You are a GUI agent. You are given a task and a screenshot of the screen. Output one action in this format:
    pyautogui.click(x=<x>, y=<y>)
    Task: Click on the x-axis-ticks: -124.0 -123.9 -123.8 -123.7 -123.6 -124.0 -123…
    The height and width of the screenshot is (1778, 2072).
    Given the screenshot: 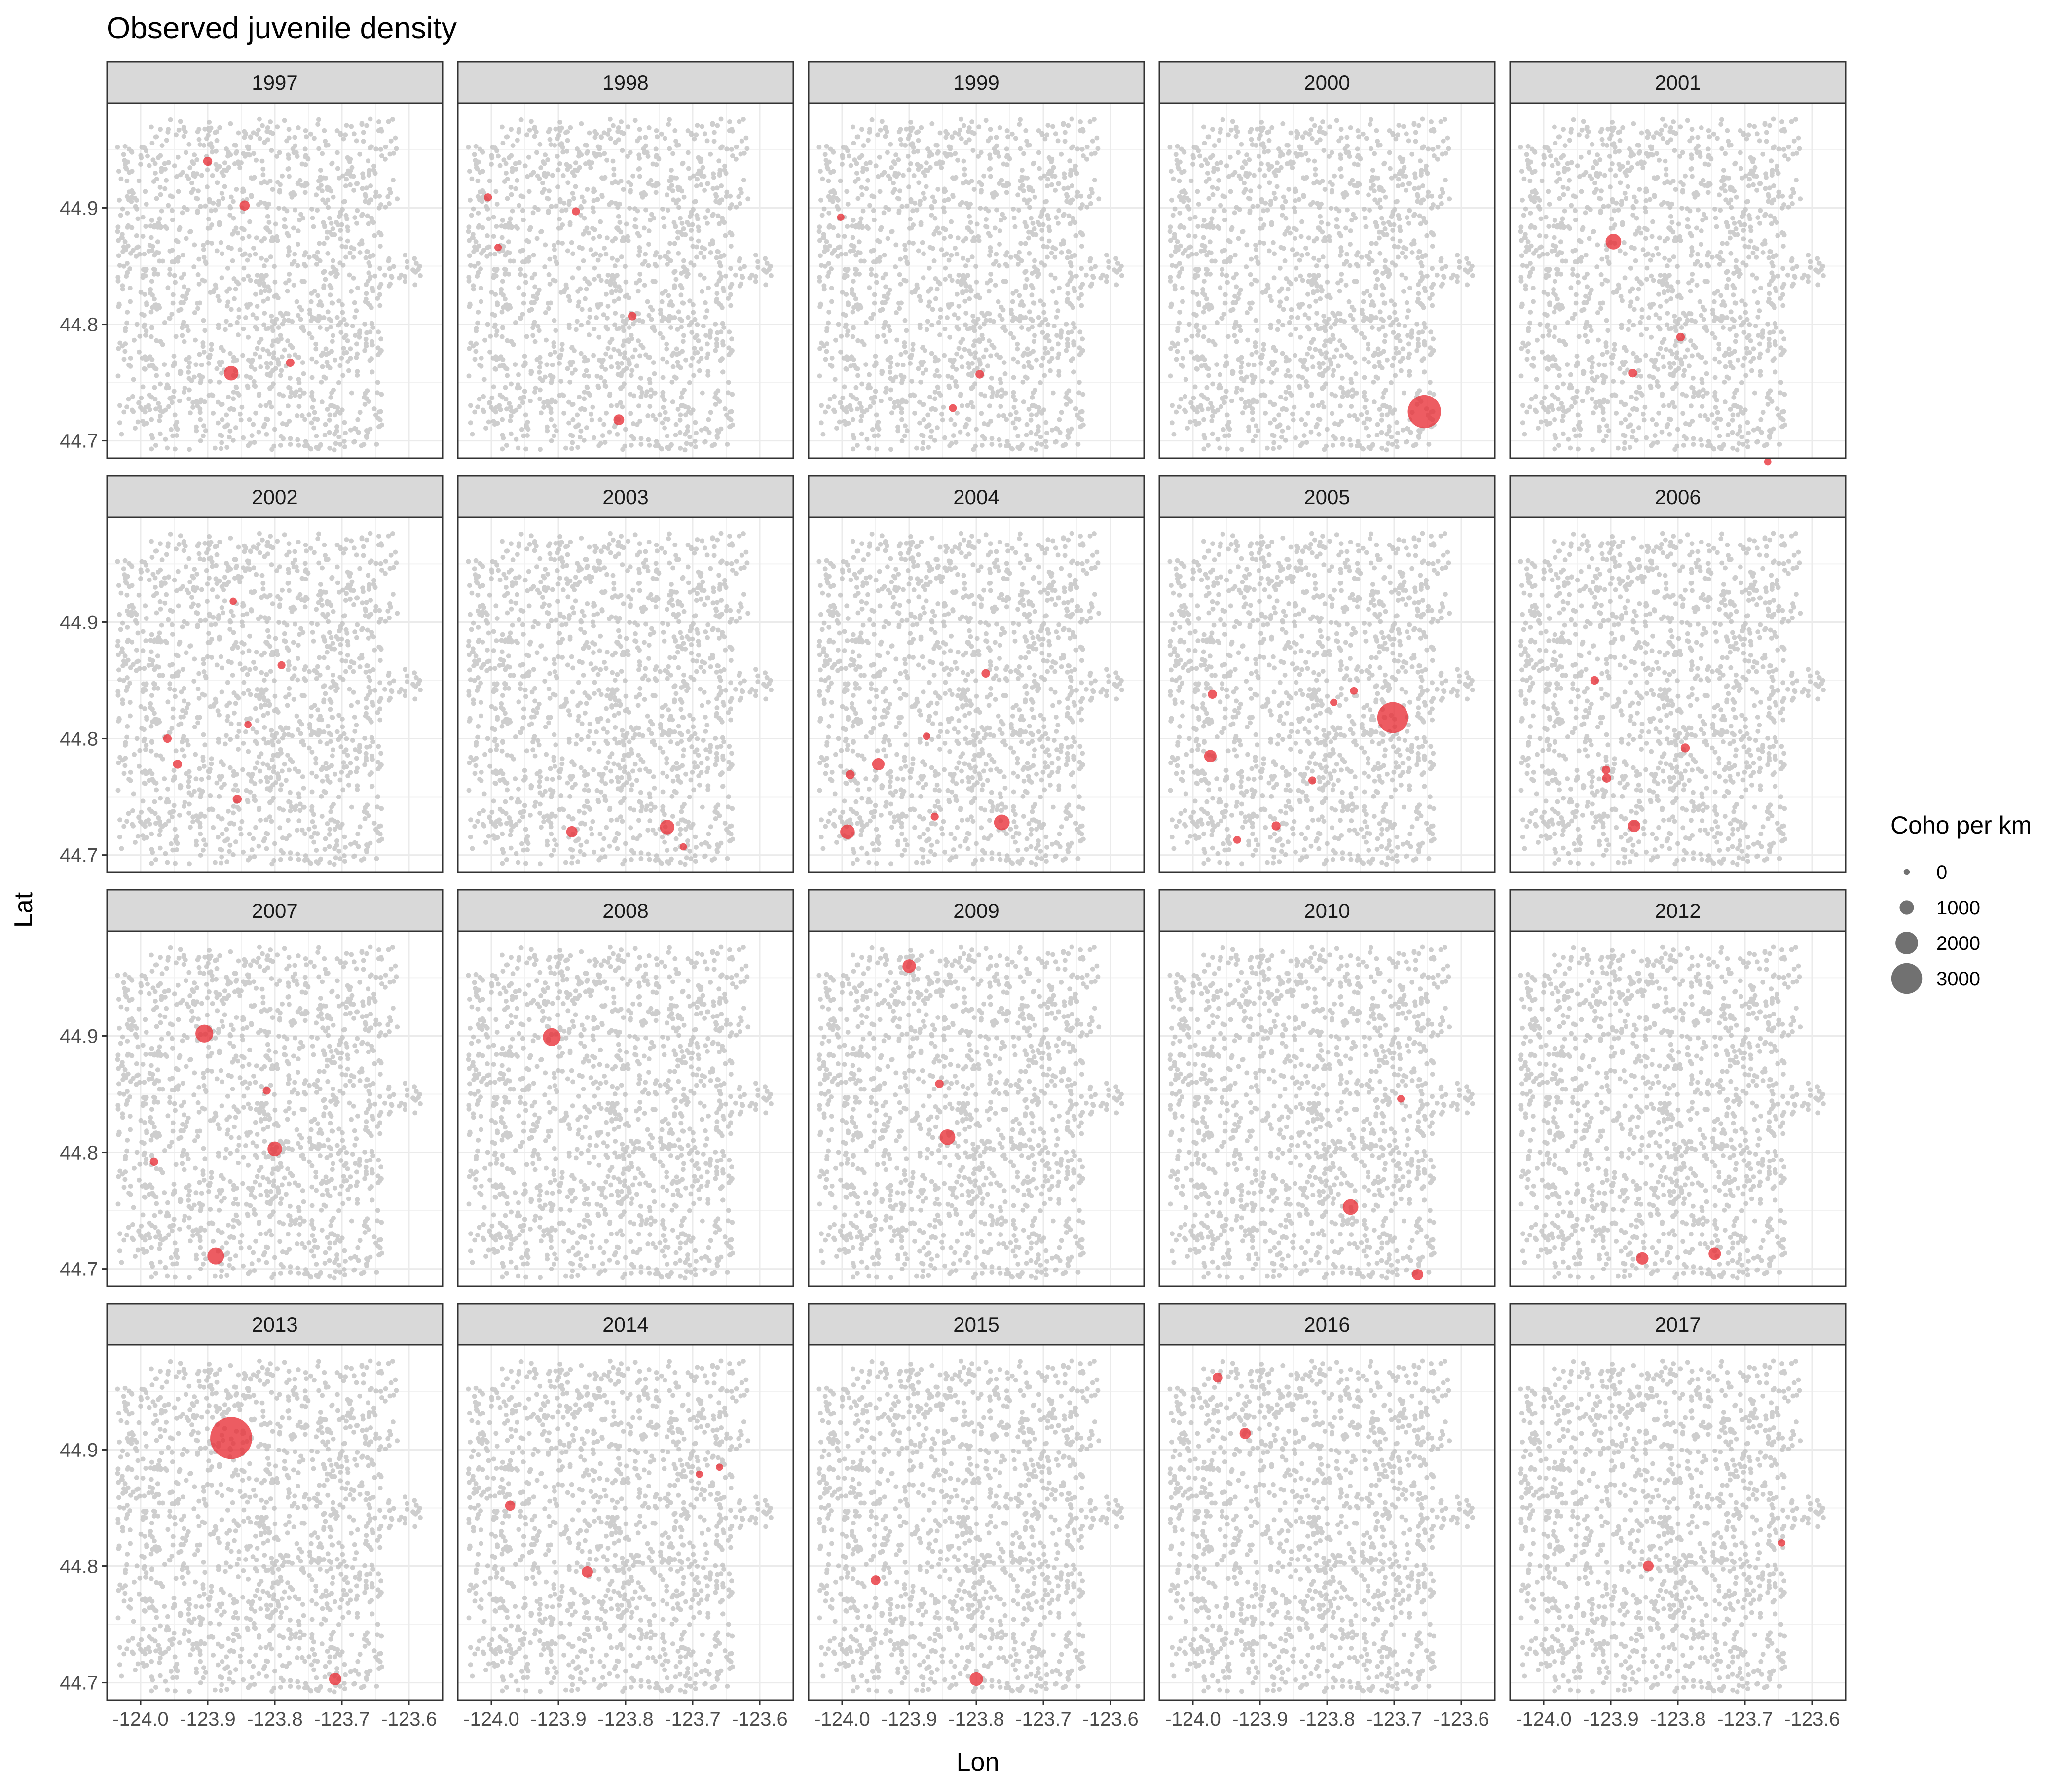 What is the action you would take?
    pyautogui.click(x=976, y=1715)
    